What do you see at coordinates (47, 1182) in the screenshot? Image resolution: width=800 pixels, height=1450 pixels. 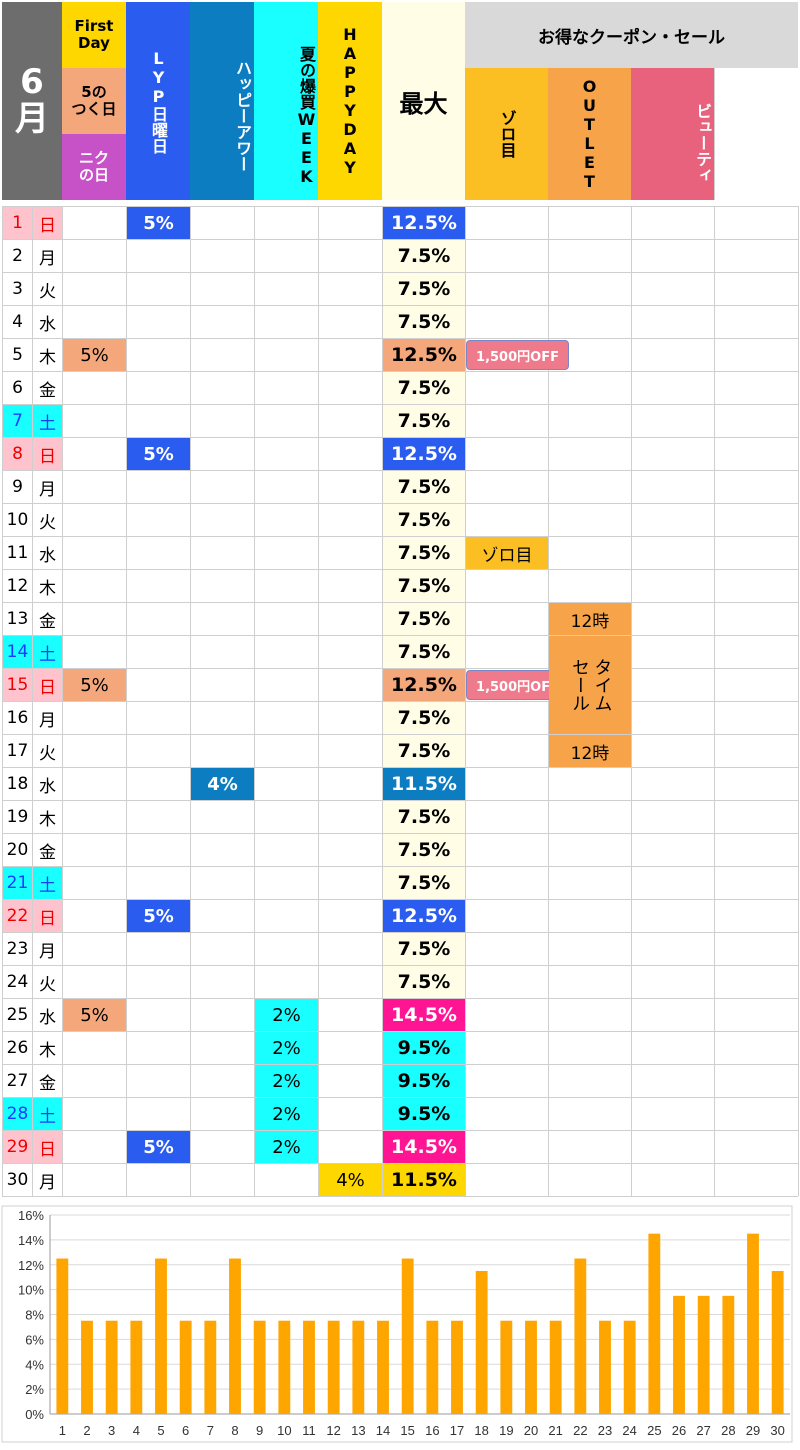 I see `weekday: 月` at bounding box center [47, 1182].